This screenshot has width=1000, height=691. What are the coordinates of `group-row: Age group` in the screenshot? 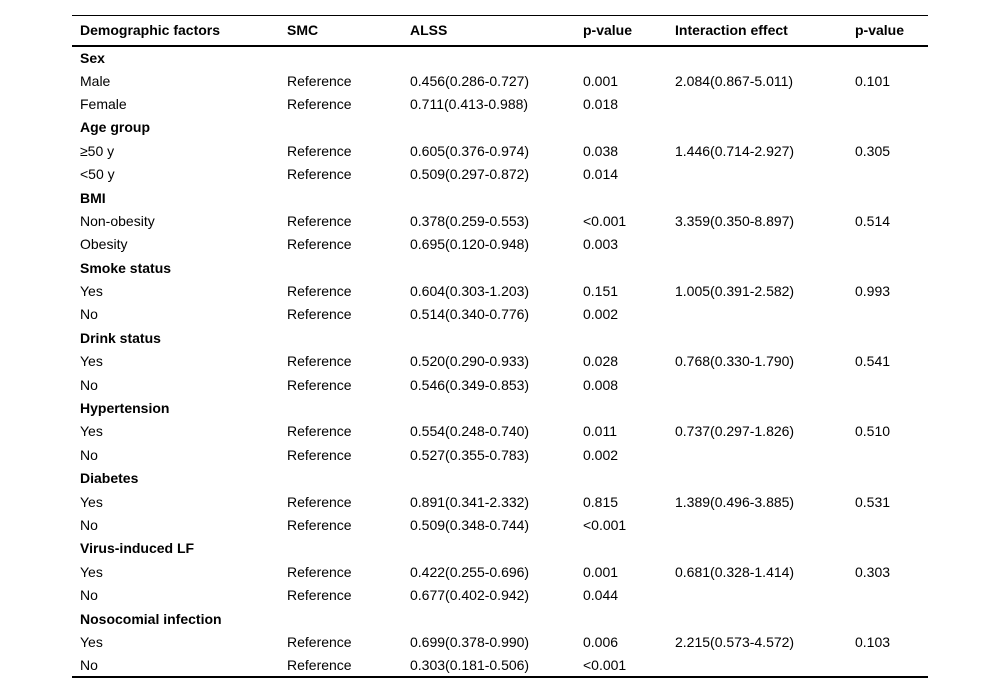 It's located at (500, 127).